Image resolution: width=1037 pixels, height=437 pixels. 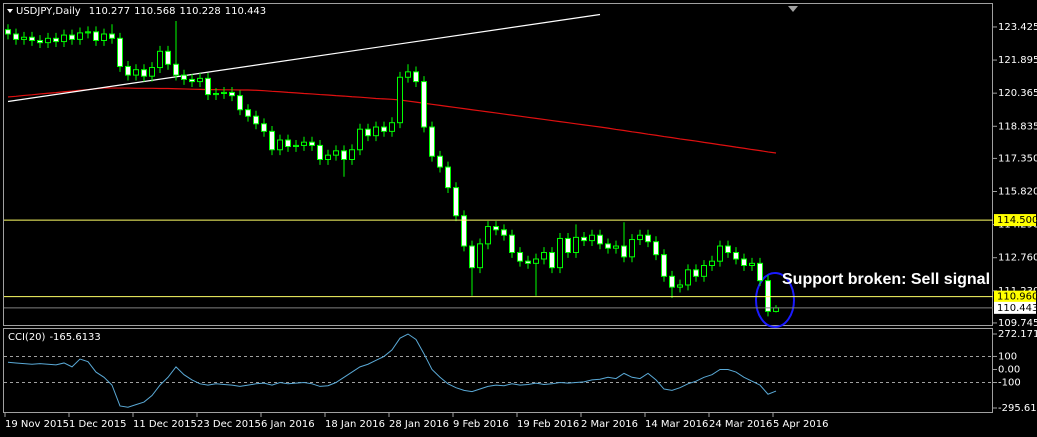 I want to click on highlight-ellipse, so click(x=775, y=300).